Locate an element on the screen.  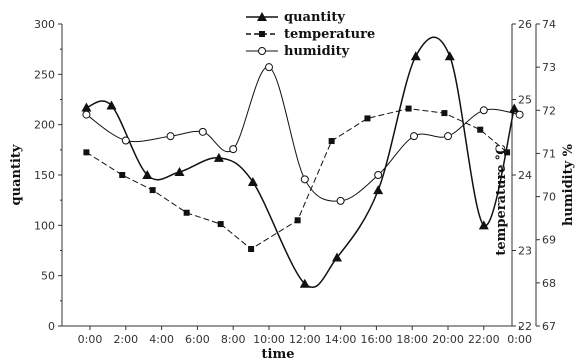
x-tick-label: 16:00 is located at coordinates (377, 339).